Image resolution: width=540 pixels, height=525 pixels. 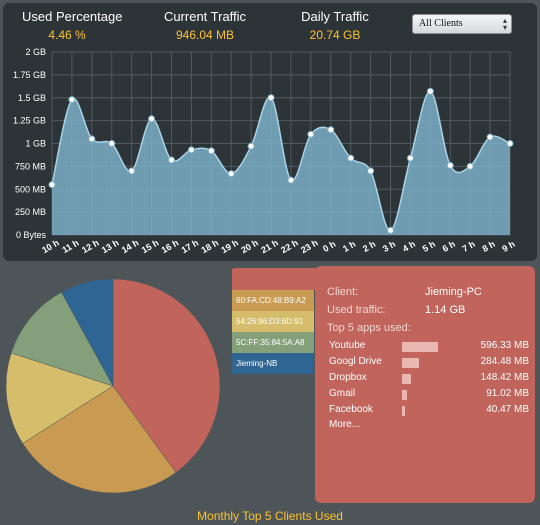 I want to click on app-usage-value: 596.33 MB, so click(x=504, y=345).